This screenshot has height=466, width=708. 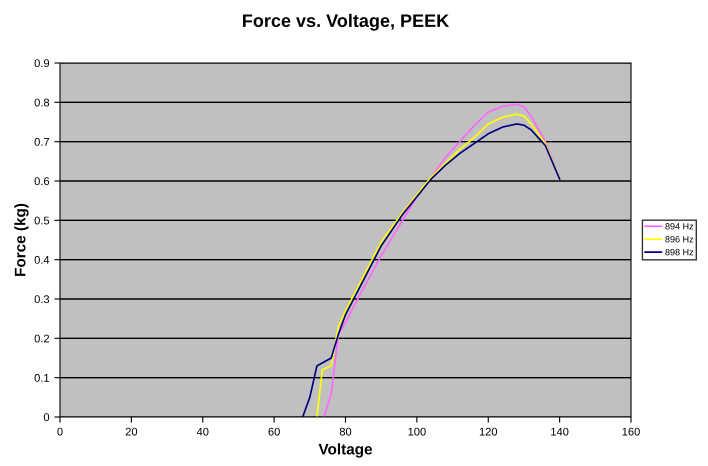 What do you see at coordinates (47, 417) in the screenshot?
I see `y-tick-label: 0` at bounding box center [47, 417].